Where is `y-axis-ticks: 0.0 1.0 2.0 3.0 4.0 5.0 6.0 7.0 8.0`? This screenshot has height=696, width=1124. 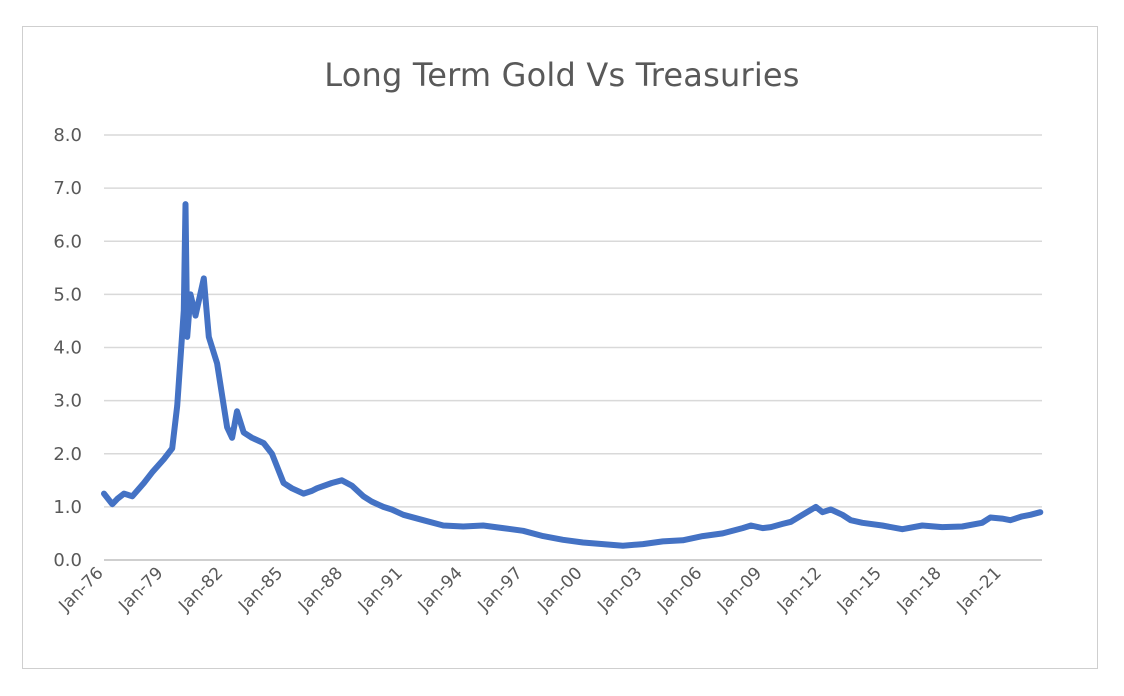 y-axis-ticks: 0.0 1.0 2.0 3.0 4.0 5.0 6.0 7.0 8.0 is located at coordinates (67, 348).